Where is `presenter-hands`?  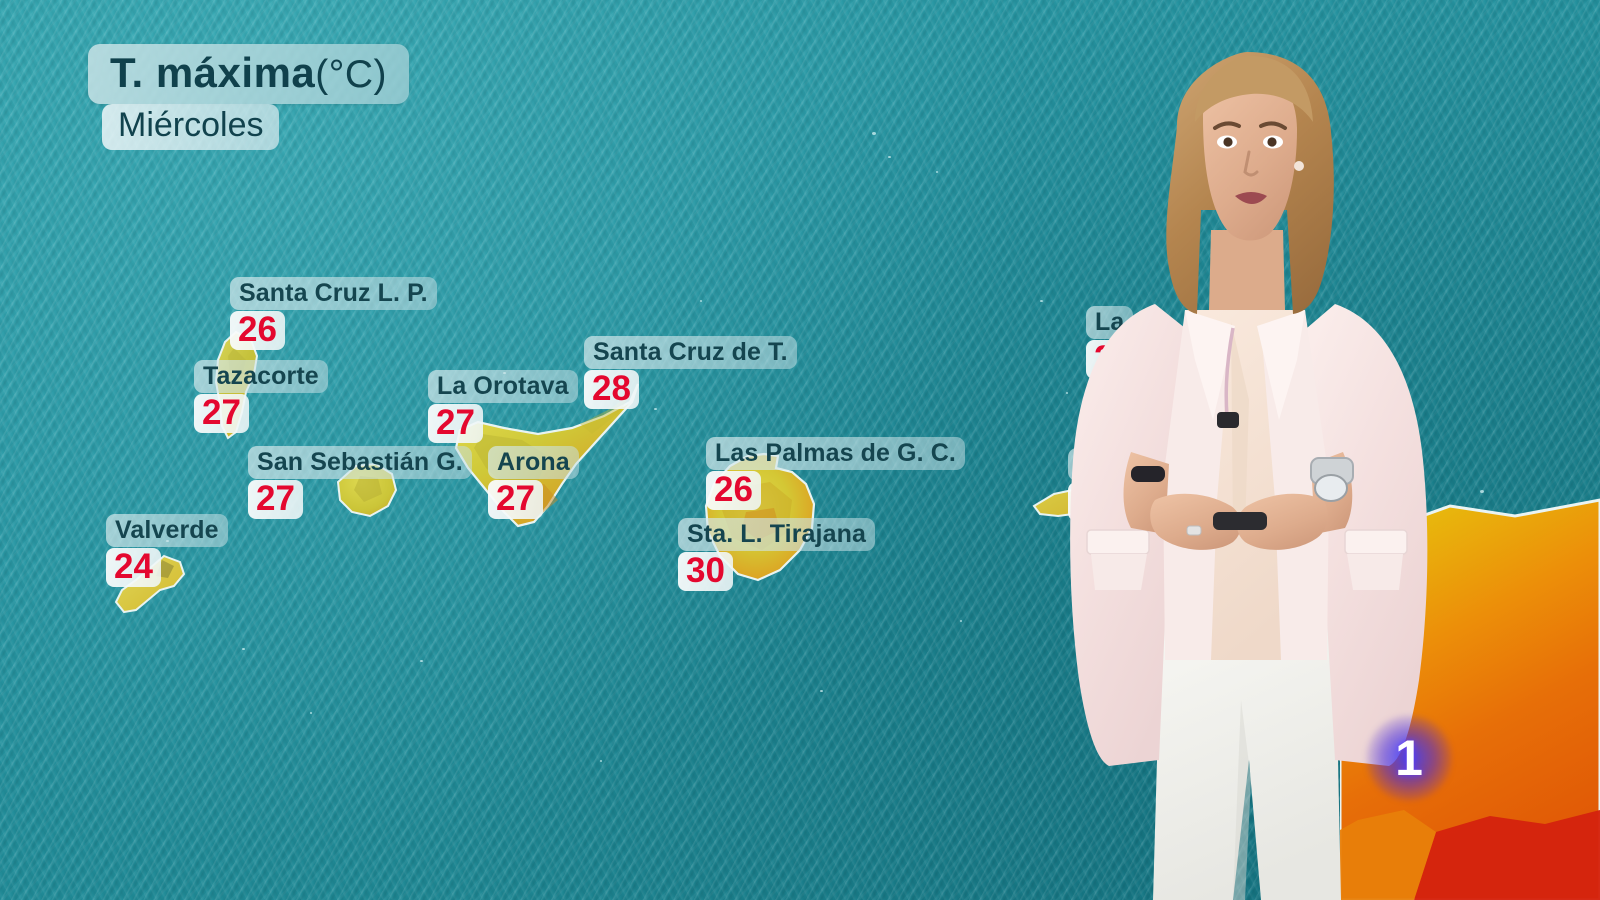
presenter-hands is located at coordinates (1238, 501).